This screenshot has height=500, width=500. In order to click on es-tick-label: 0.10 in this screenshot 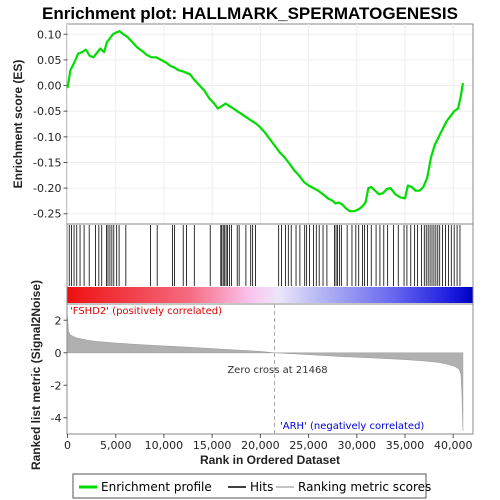, I will do `click(49, 34)`.